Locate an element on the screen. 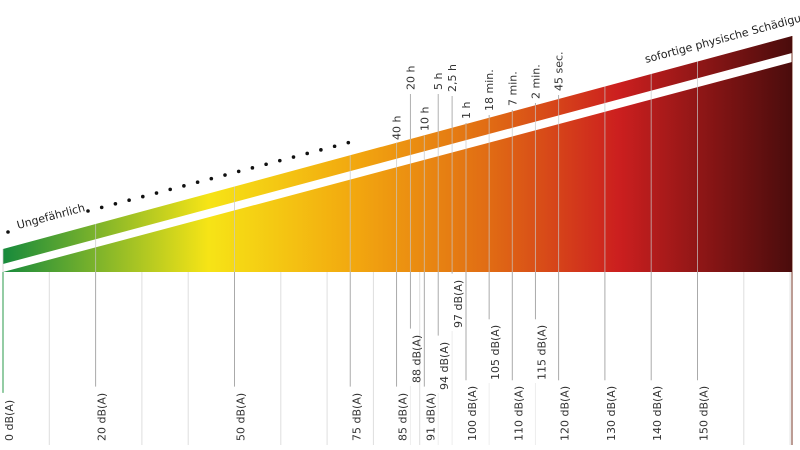 Image resolution: width=800 pixels, height=450 pixels. db-label: 50 dB(A) is located at coordinates (241, 417).